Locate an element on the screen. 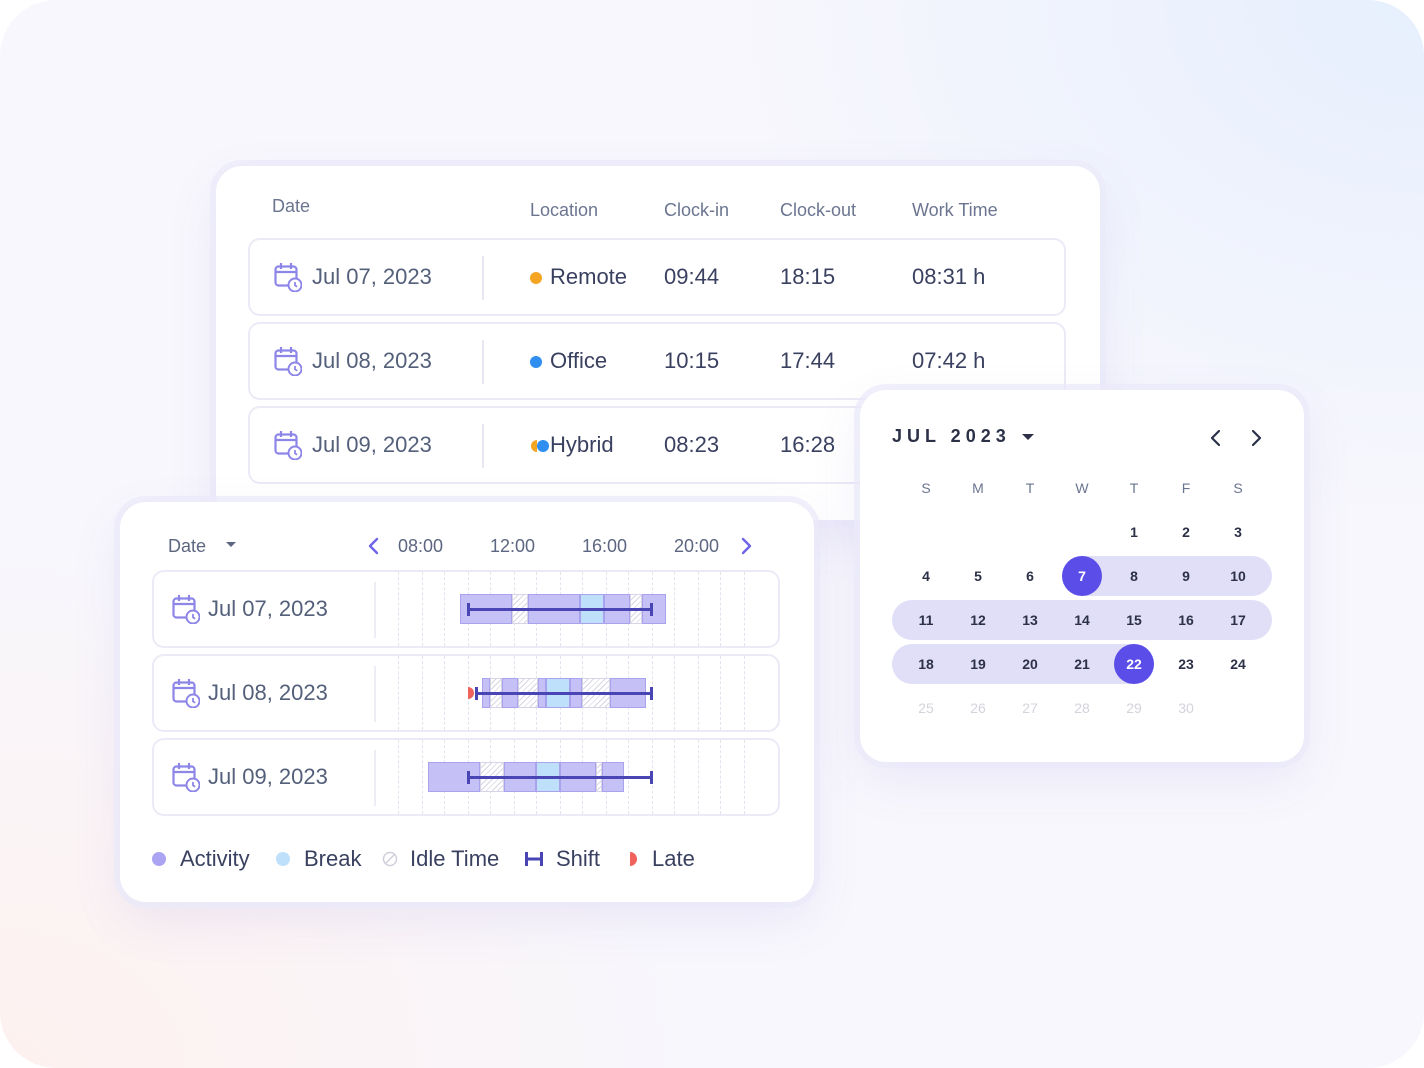 The width and height of the screenshot is (1424, 1068). calendar-day-range-end: 22 is located at coordinates (1134, 664).